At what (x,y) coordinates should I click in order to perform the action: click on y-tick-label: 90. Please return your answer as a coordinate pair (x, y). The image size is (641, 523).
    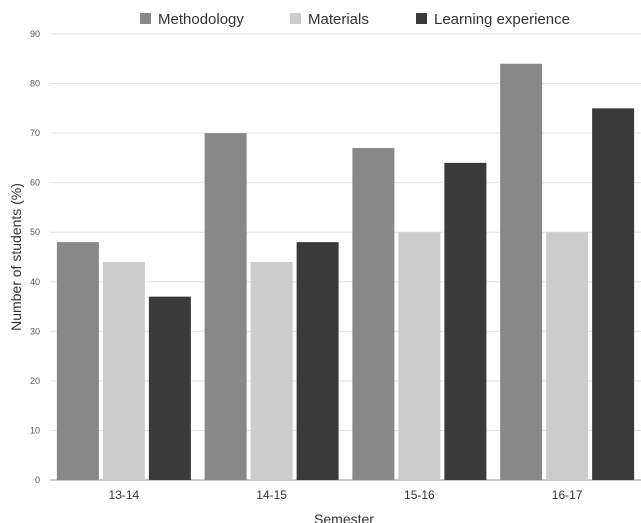
    Looking at the image, I should click on (35, 34).